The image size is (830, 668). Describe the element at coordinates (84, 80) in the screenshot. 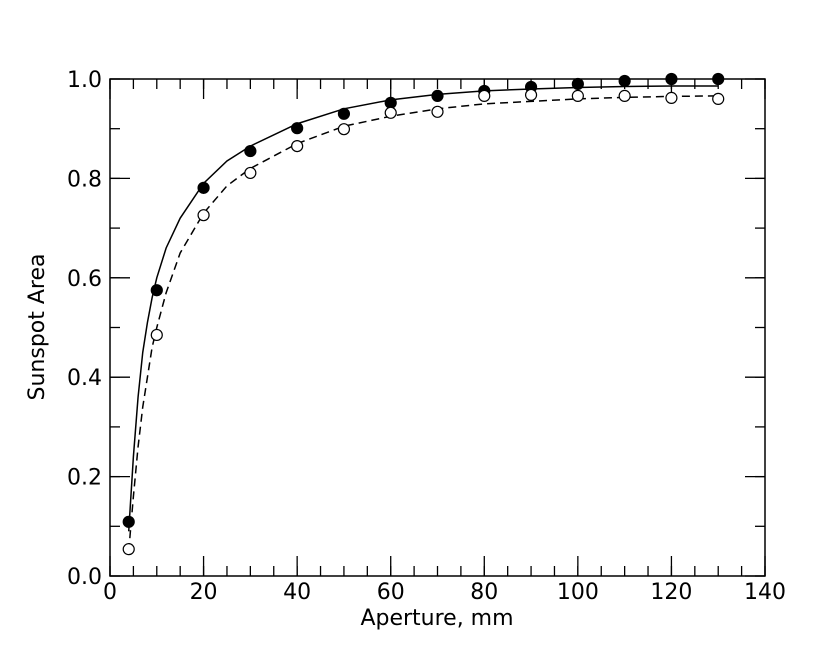

I see `y-tick-label: 1.0` at that location.